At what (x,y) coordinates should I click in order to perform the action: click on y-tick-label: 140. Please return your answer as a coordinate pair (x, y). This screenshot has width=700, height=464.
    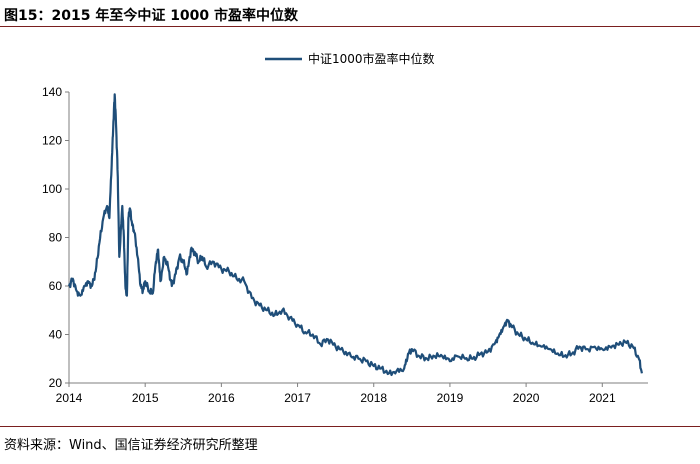
    Looking at the image, I should click on (52, 92).